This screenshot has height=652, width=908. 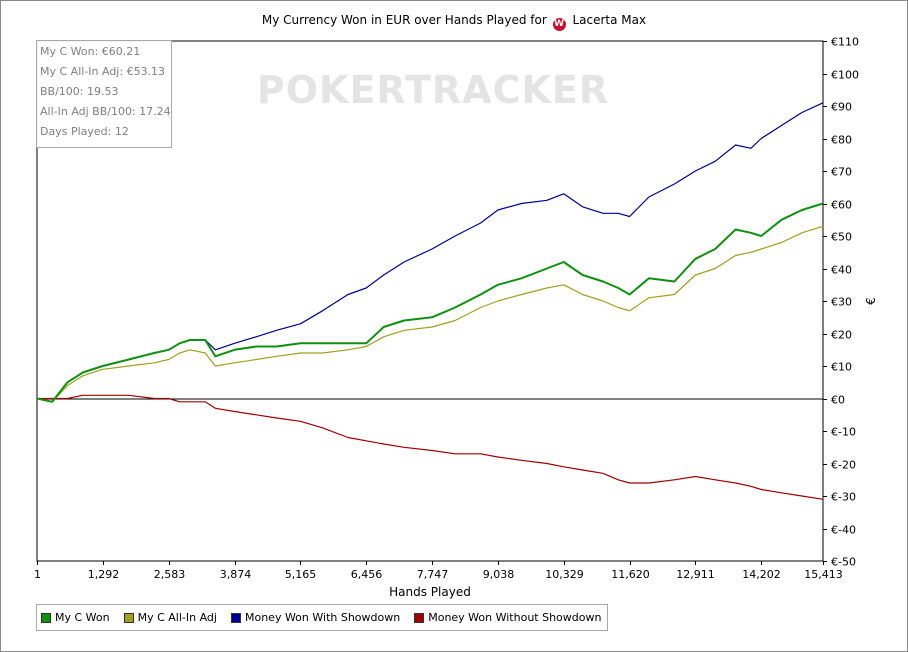 I want to click on y-tick-label: €0, so click(x=838, y=400).